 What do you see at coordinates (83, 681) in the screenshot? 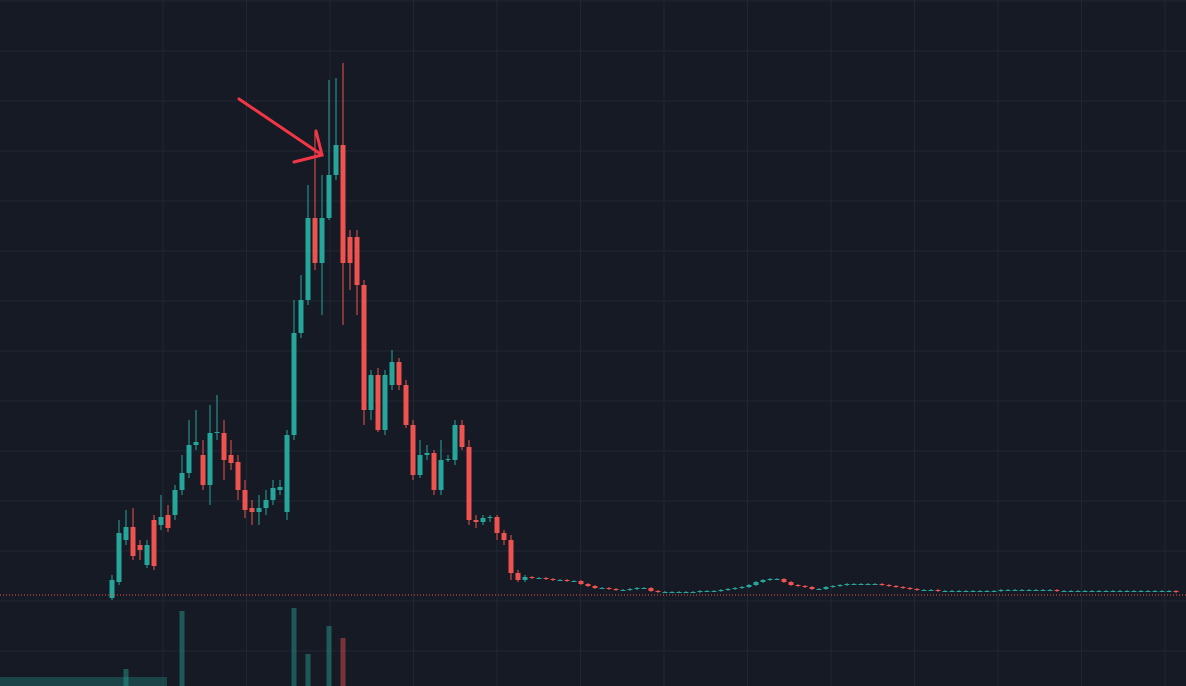
I see `volume-profile` at bounding box center [83, 681].